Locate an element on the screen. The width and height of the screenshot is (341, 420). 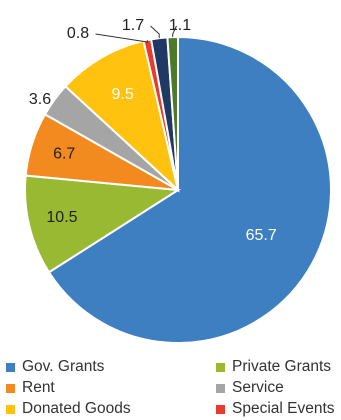
legend-item-gov-grants: Gov. Grants is located at coordinates (55, 367).